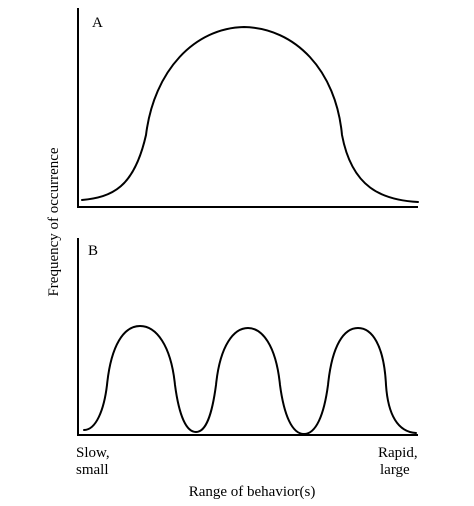 This screenshot has width=474, height=506. Describe the element at coordinates (92, 470) in the screenshot. I see `x-left-label-line2: small` at that location.